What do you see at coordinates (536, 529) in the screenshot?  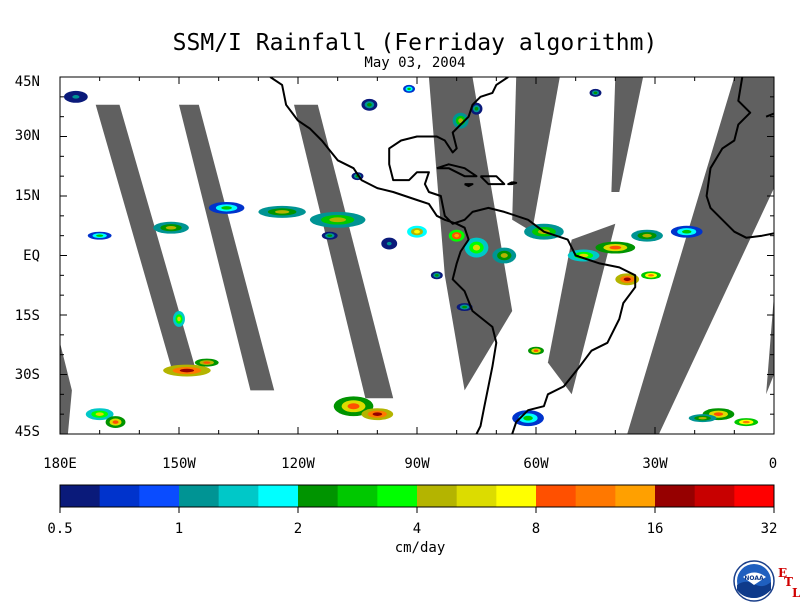 I see `colorbar-tick-label: 8` at bounding box center [536, 529].